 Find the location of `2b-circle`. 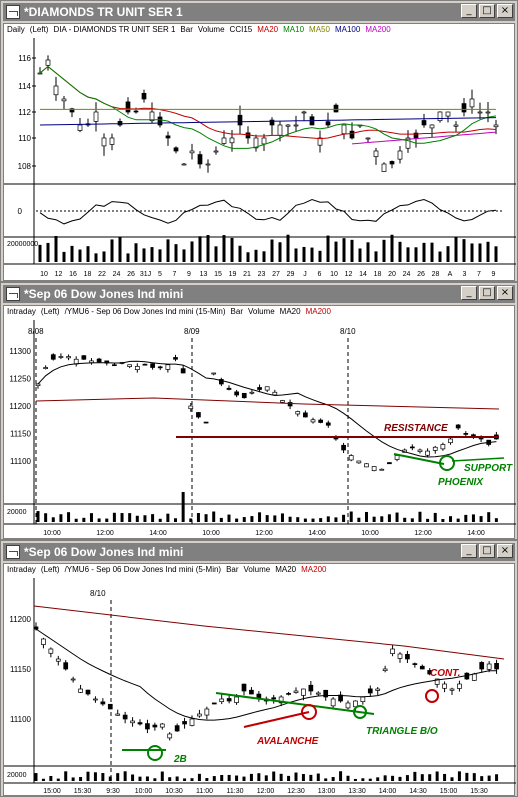

2b-circle is located at coordinates (155, 753).